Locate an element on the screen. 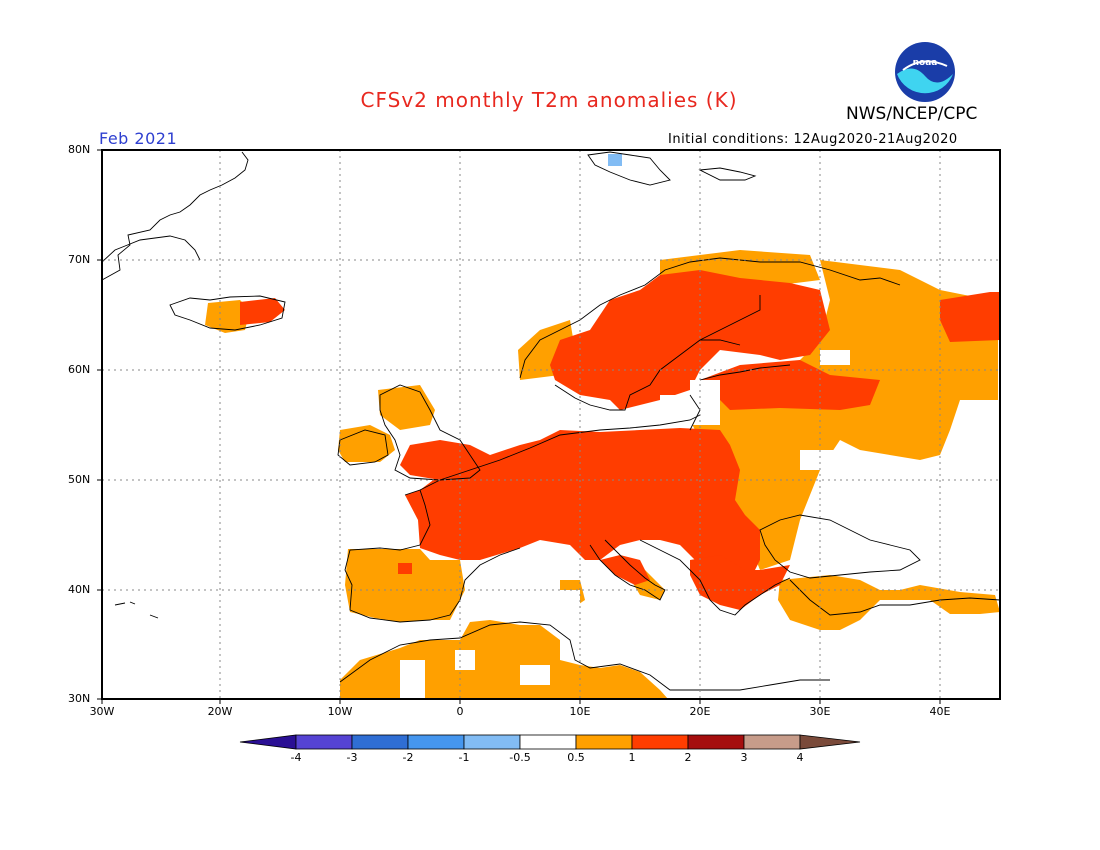 The width and height of the screenshot is (1100, 850). lat-label: 30N is located at coordinates (79, 698).